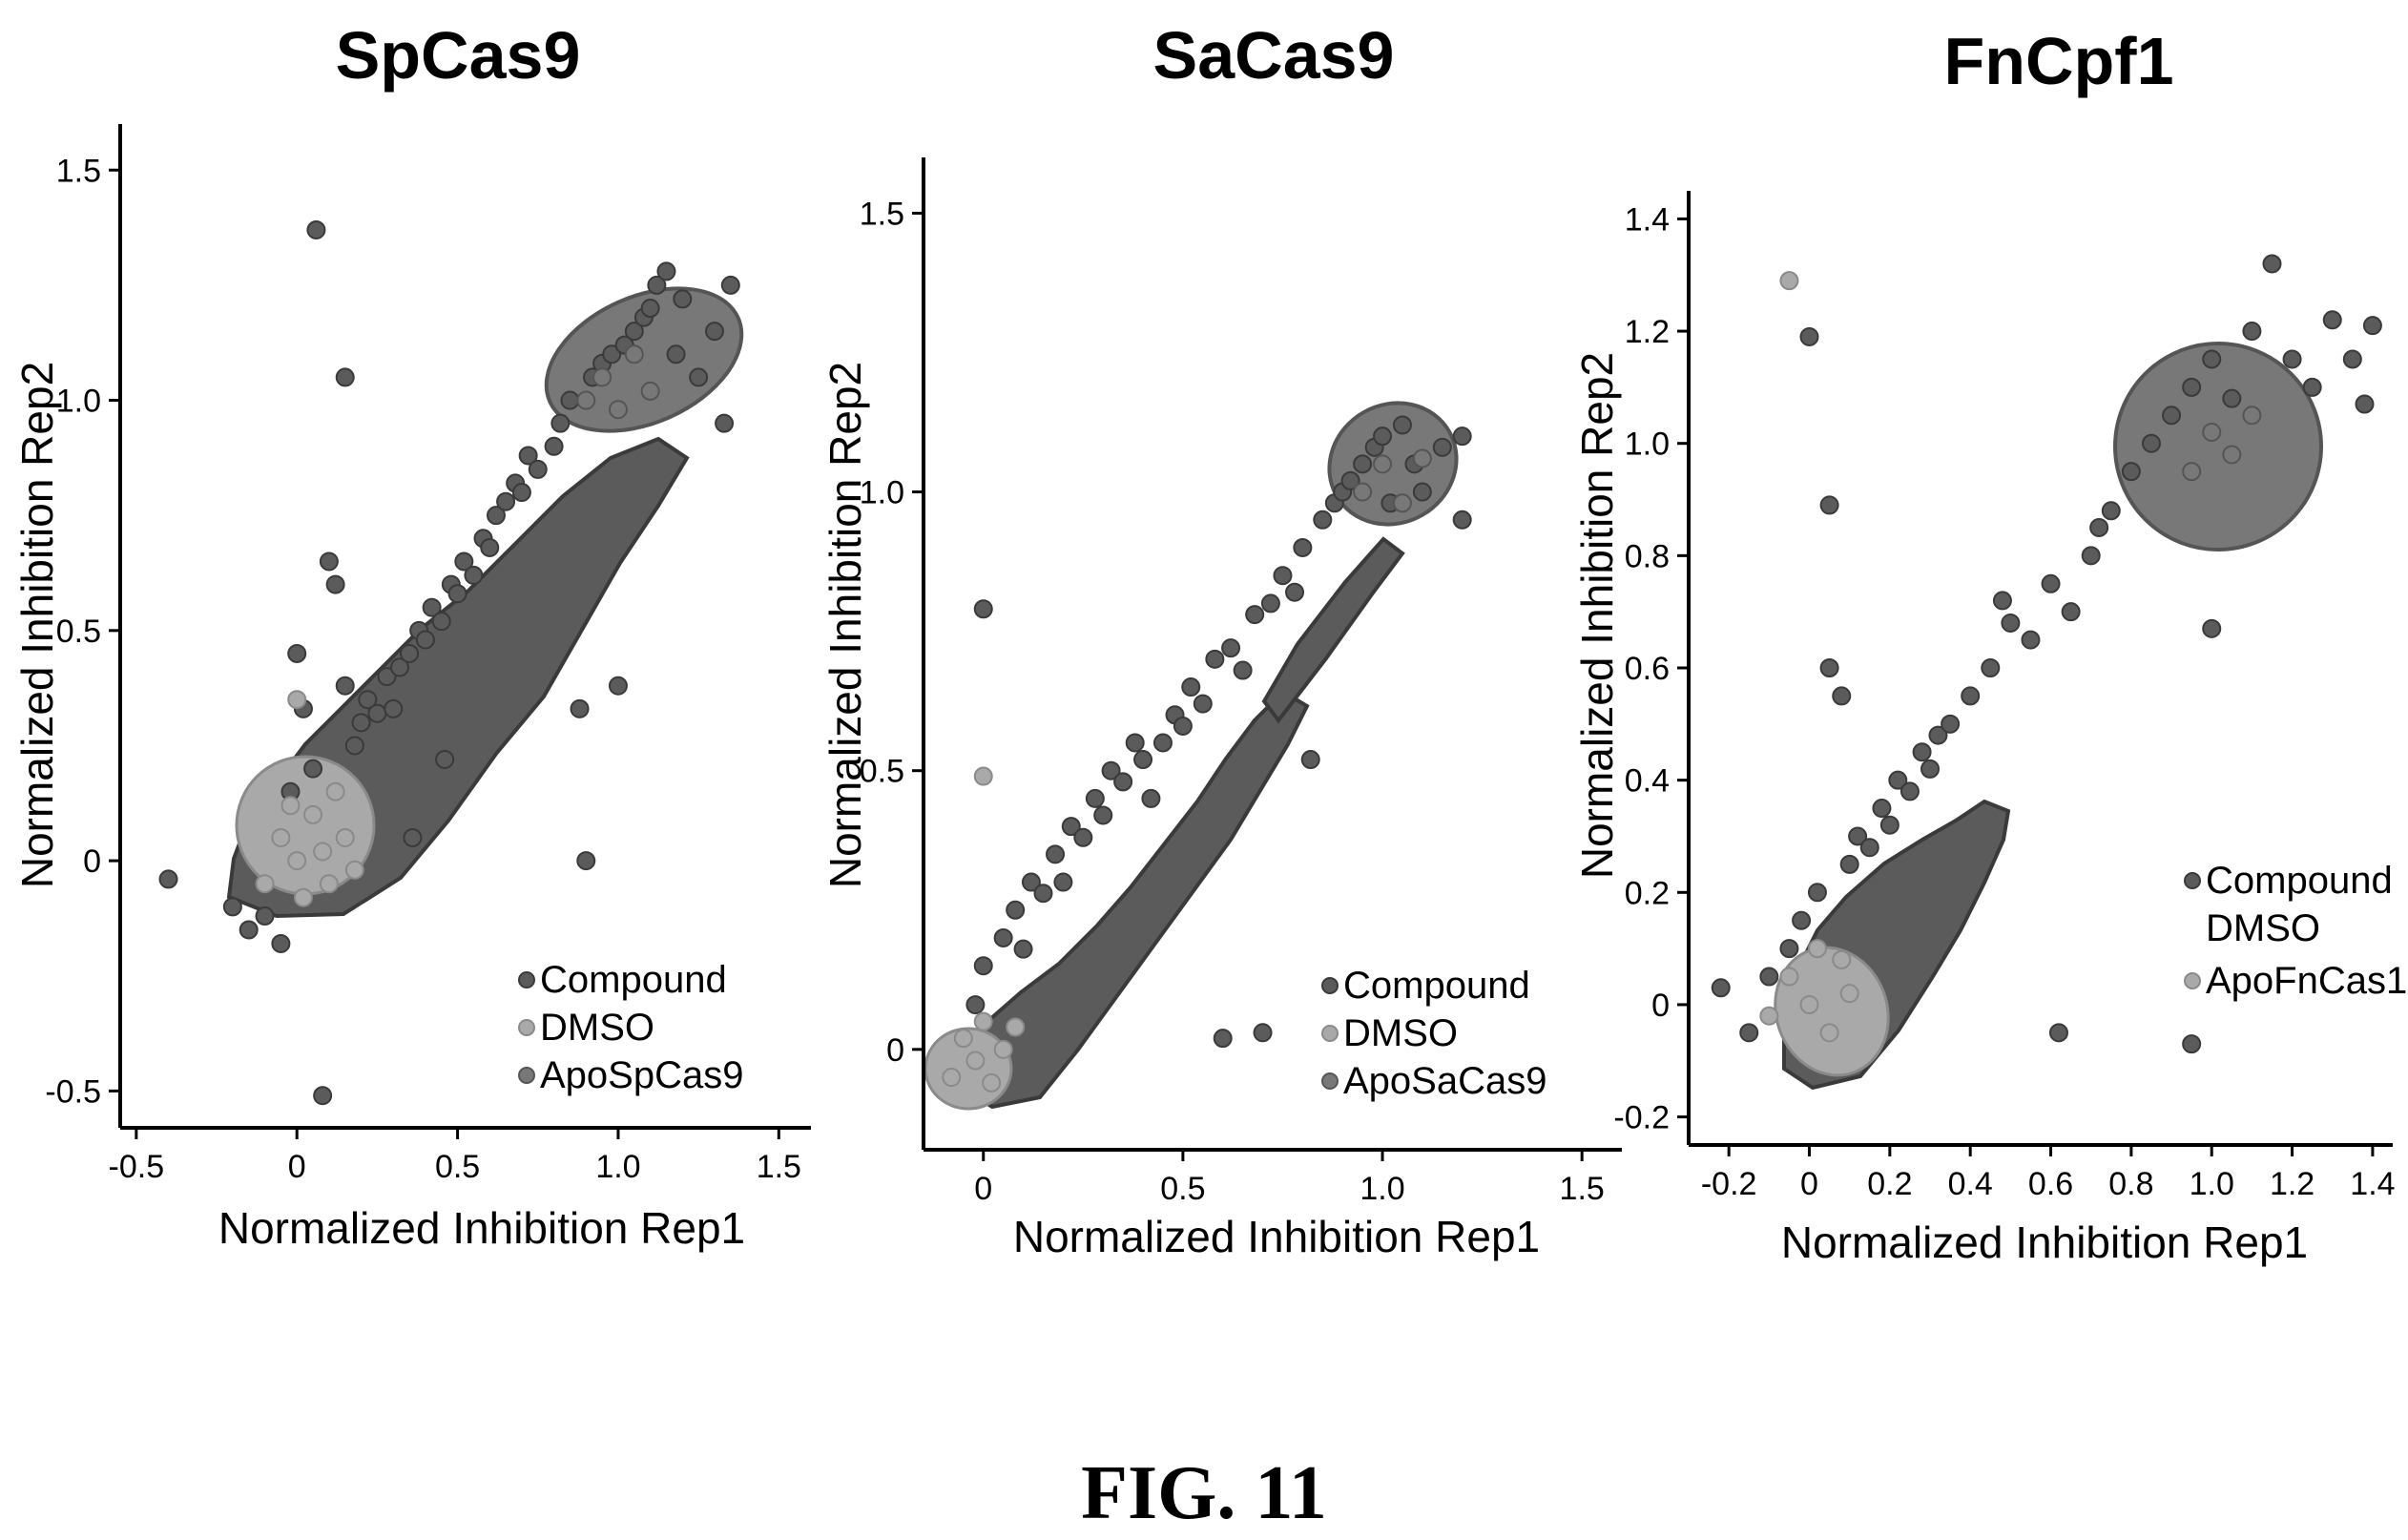 Image resolution: width=2408 pixels, height=1540 pixels. I want to click on panel-title-sacas9: SaCas9, so click(1274, 56).